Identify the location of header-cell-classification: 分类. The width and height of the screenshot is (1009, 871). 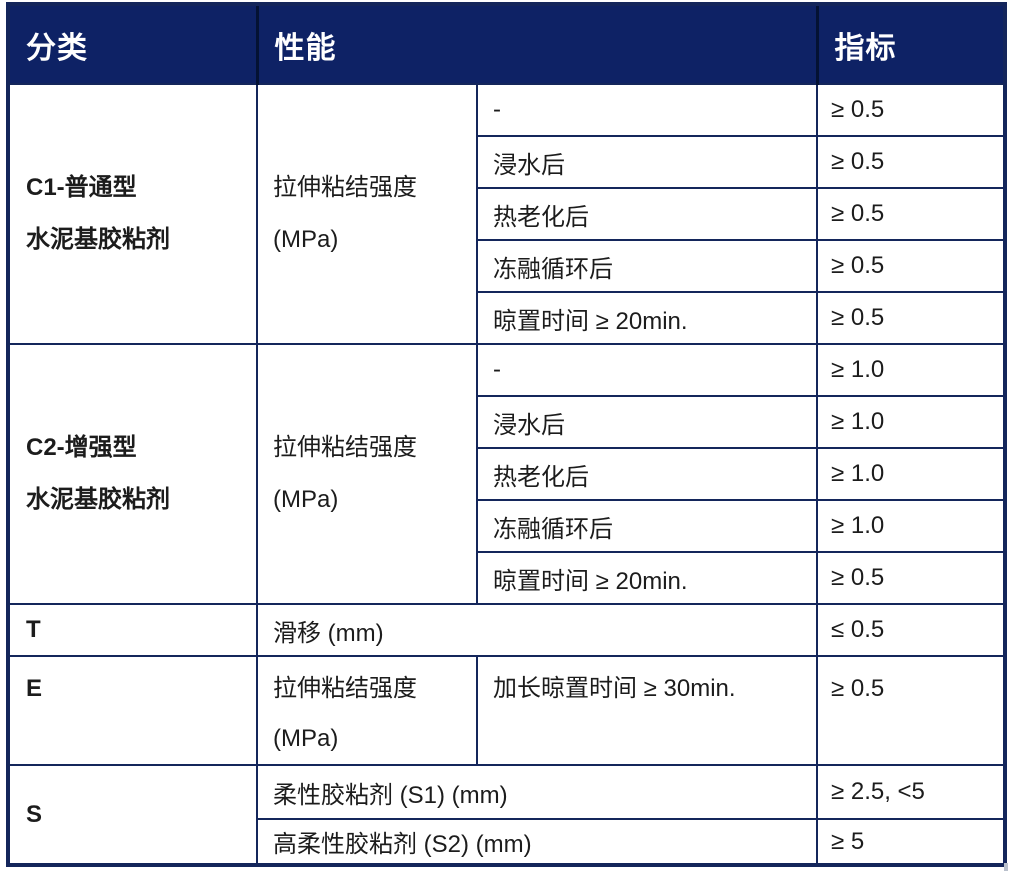
(132, 44).